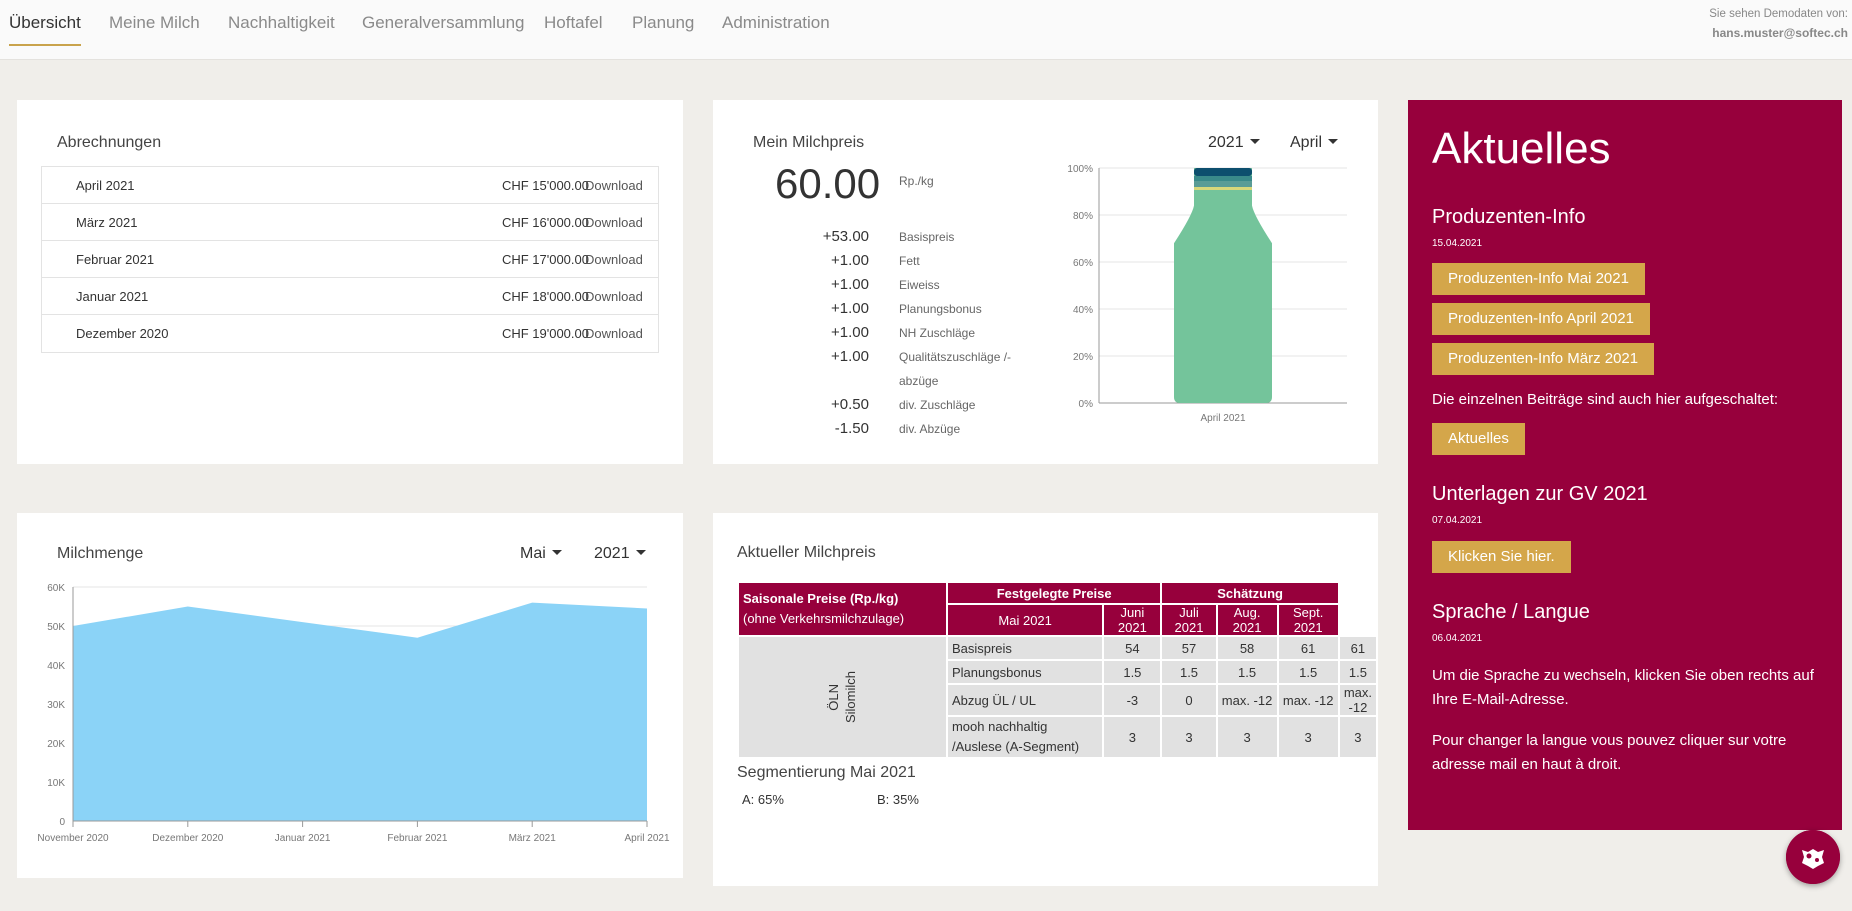 This screenshot has height=911, width=1852. What do you see at coordinates (1780, 33) in the screenshot?
I see `user-email-link: hans.muster@softec.ch` at bounding box center [1780, 33].